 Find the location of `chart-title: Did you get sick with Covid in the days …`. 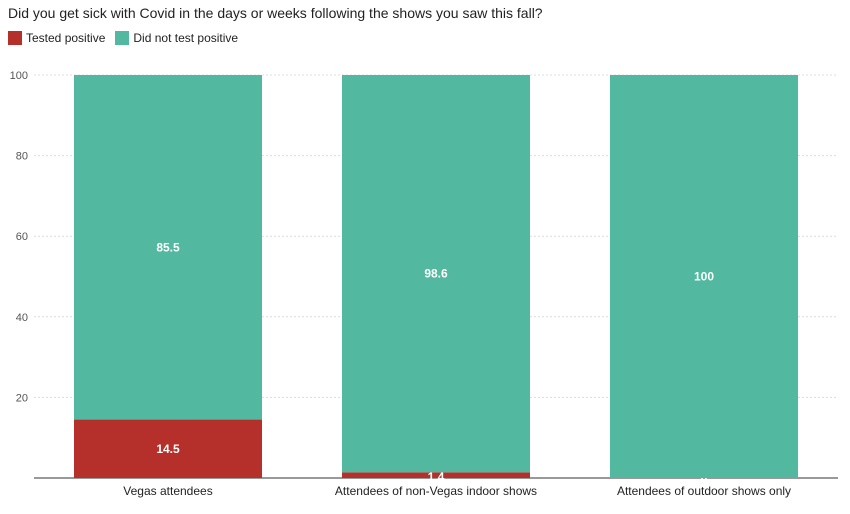

chart-title: Did you get sick with Covid in the days … is located at coordinates (275, 13).